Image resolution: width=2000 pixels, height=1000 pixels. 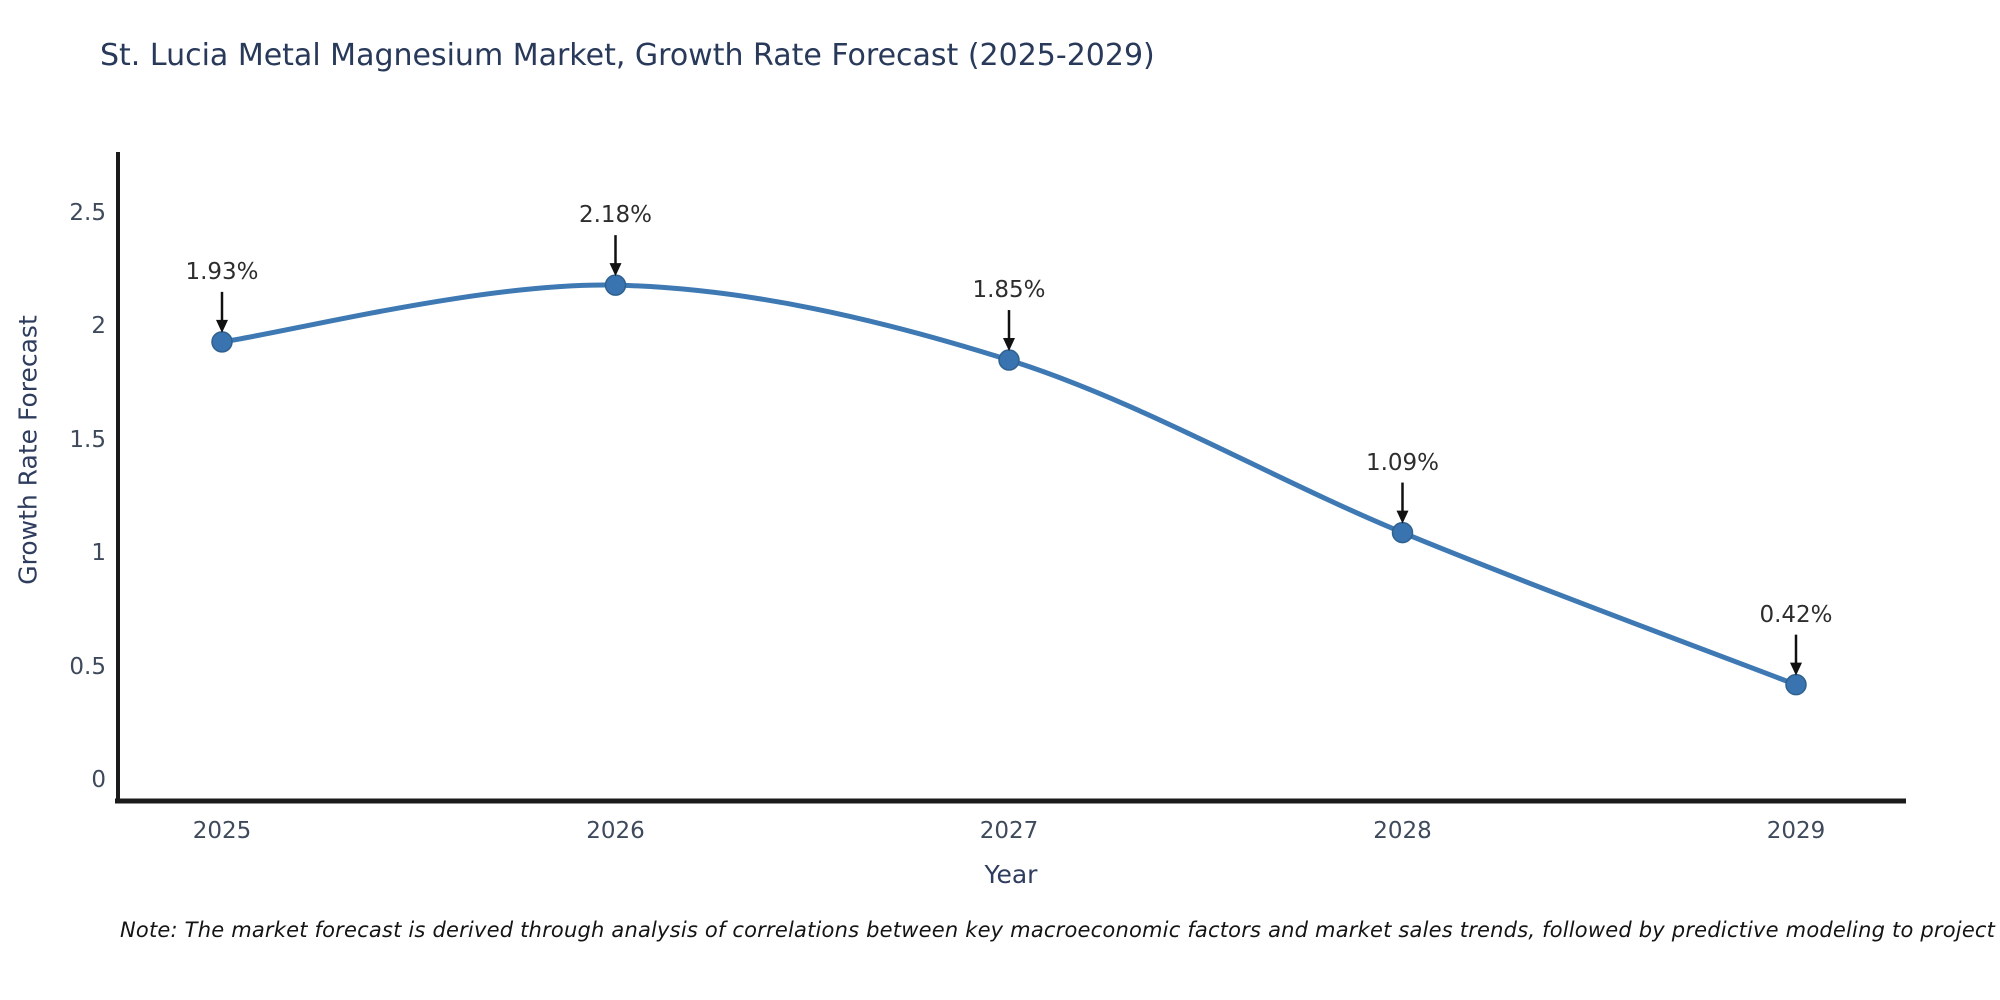 What do you see at coordinates (615, 831) in the screenshot?
I see `x-tick-label: 2026` at bounding box center [615, 831].